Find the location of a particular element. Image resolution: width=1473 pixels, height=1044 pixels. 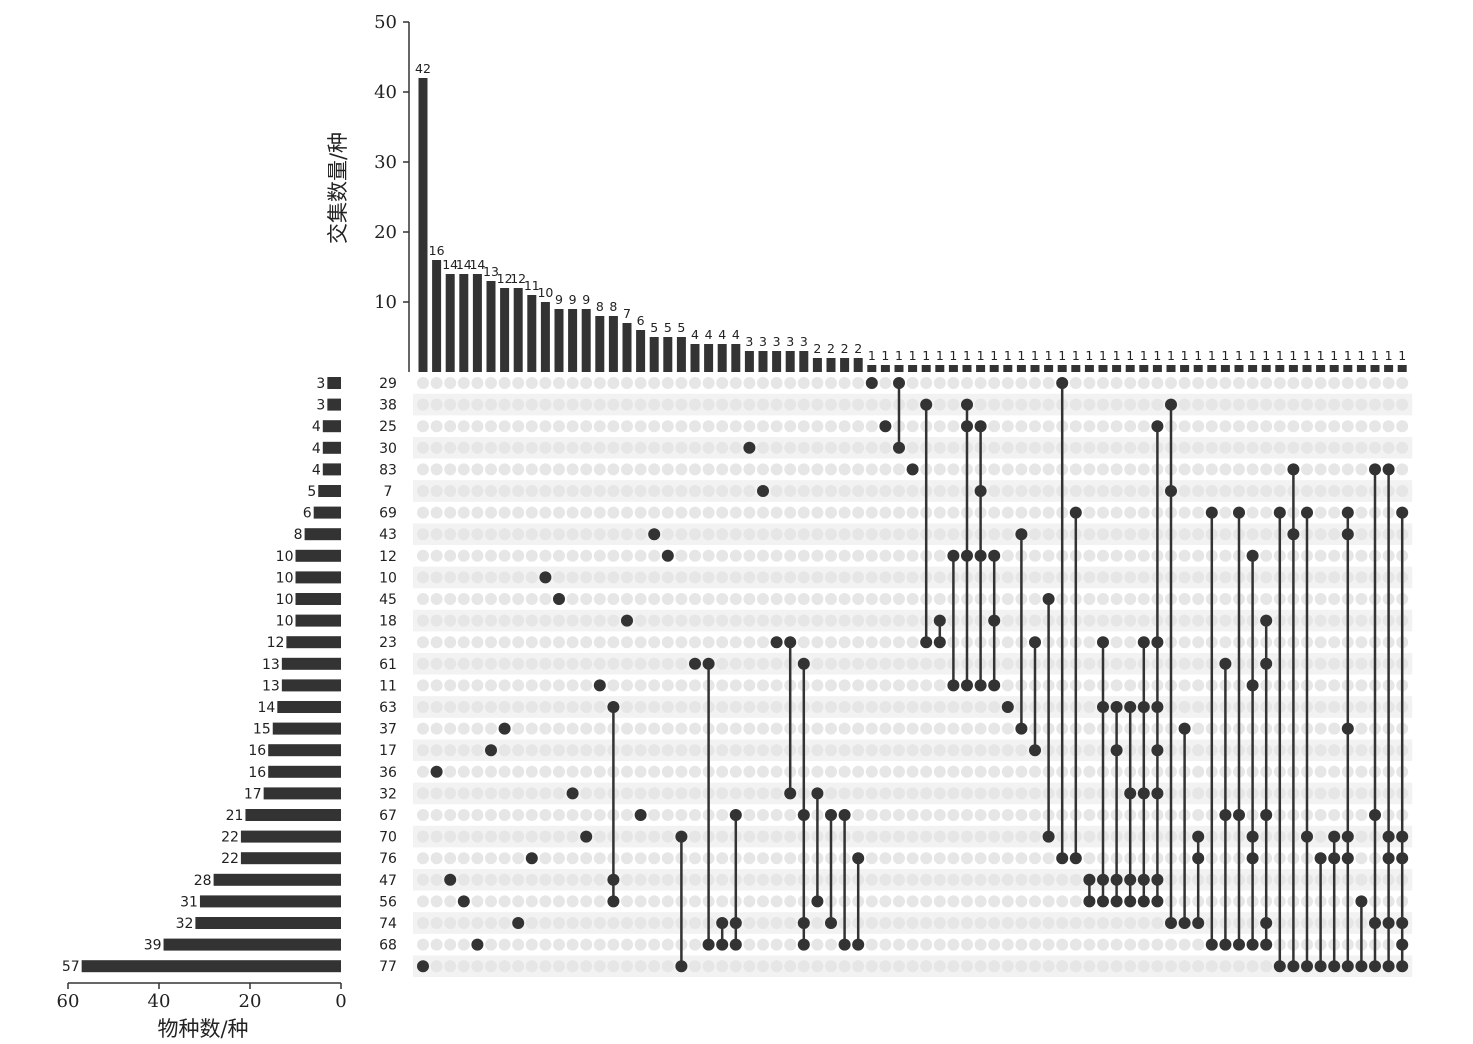

set-size-label: 16 is located at coordinates (257, 773).